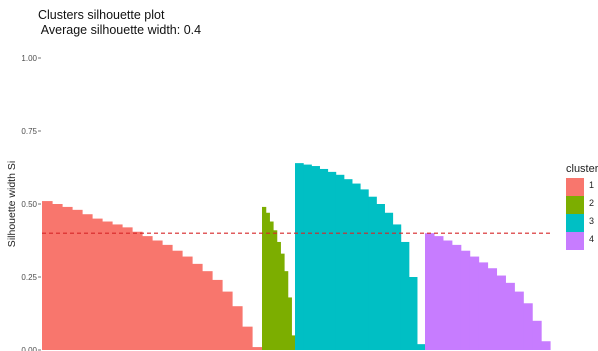 The height and width of the screenshot is (351, 598). What do you see at coordinates (592, 221) in the screenshot?
I see `legend-label: 3` at bounding box center [592, 221].